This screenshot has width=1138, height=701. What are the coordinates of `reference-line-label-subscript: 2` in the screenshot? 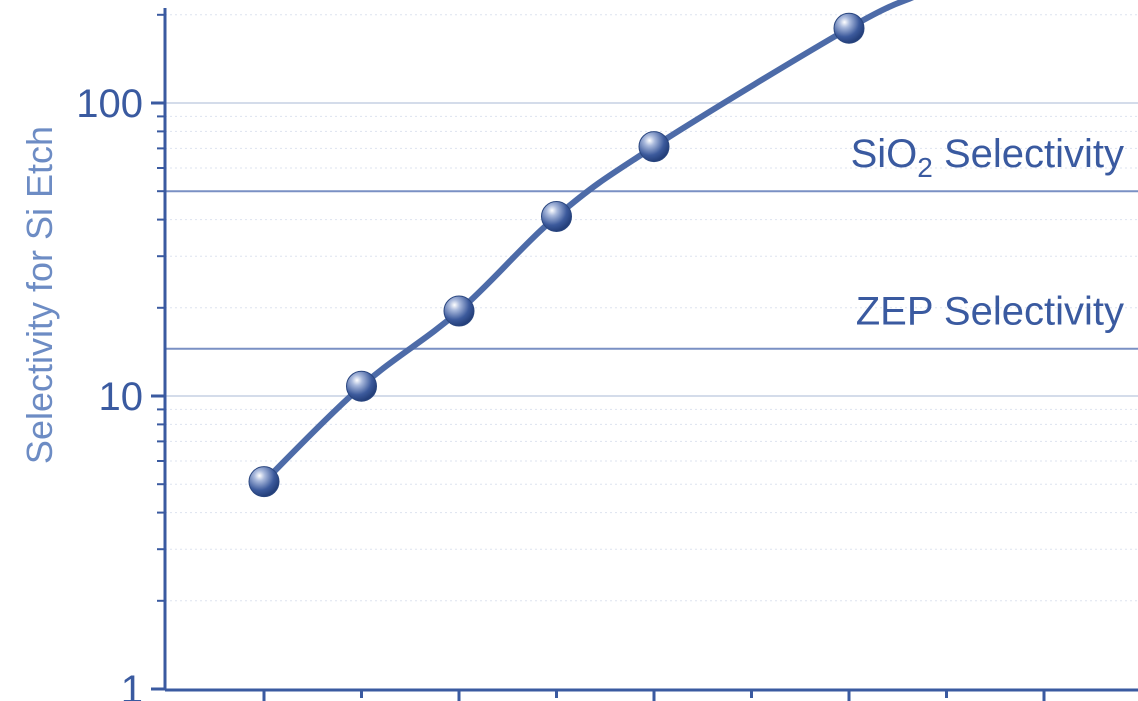 It's located at (925, 167).